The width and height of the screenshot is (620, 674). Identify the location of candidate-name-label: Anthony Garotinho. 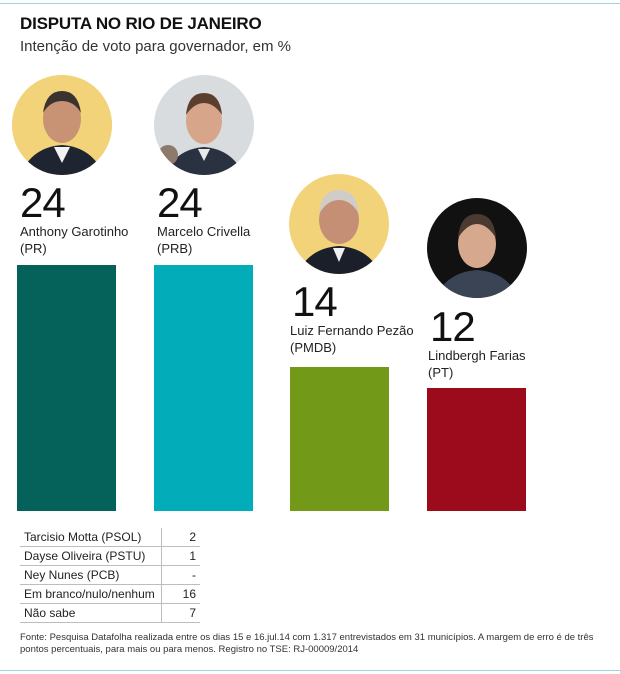
(74, 231).